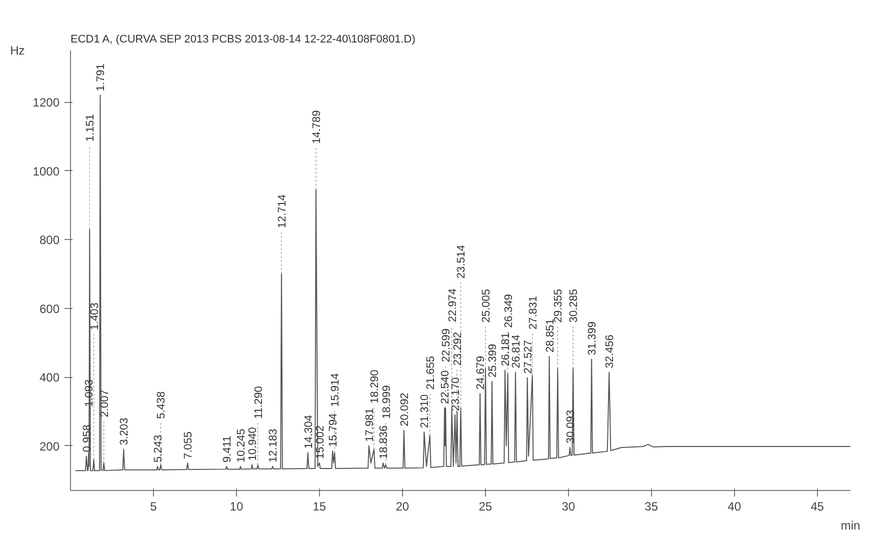  I want to click on x-tick-label: 40, so click(735, 507).